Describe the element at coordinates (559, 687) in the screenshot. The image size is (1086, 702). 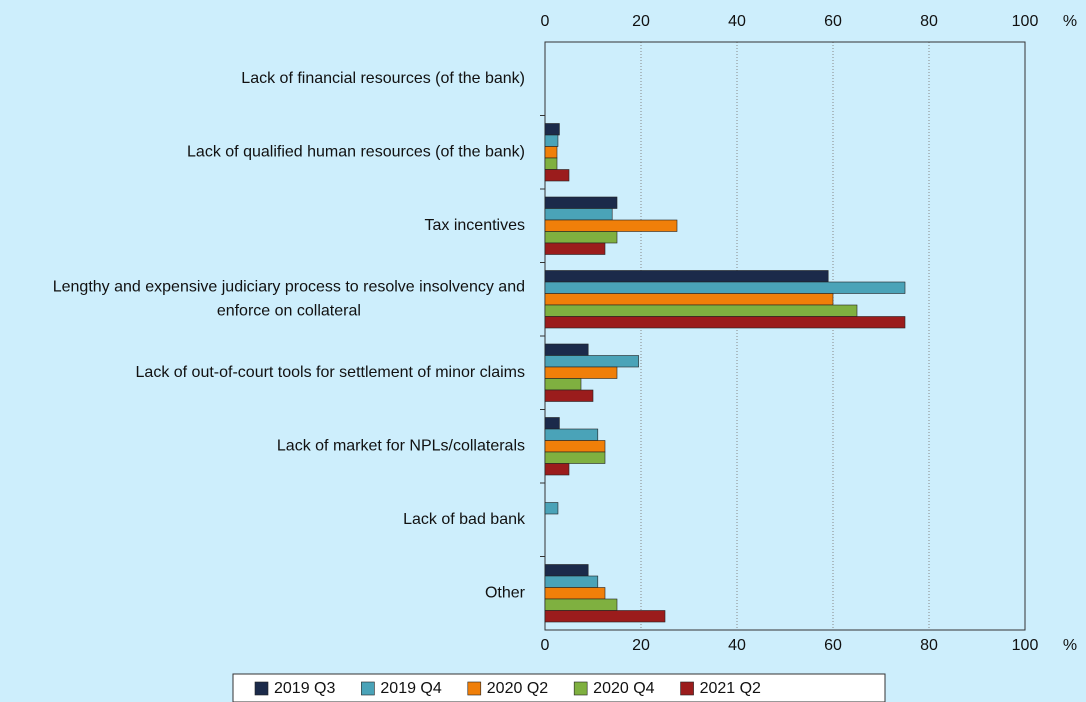
I see `legend-box` at that location.